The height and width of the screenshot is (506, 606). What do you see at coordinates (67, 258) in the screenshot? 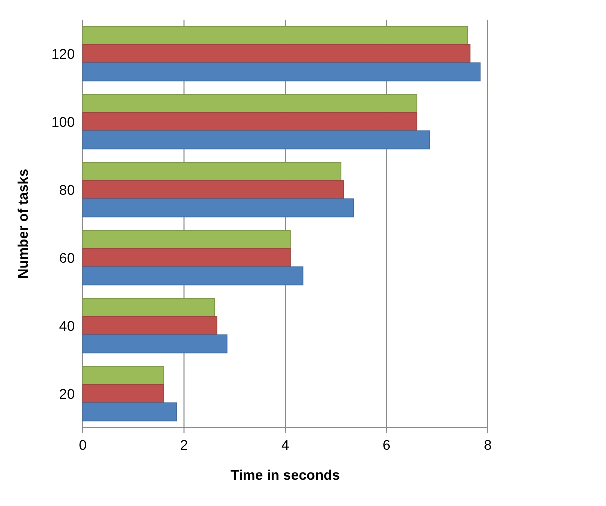
I see `y-tick-label: 60` at bounding box center [67, 258].